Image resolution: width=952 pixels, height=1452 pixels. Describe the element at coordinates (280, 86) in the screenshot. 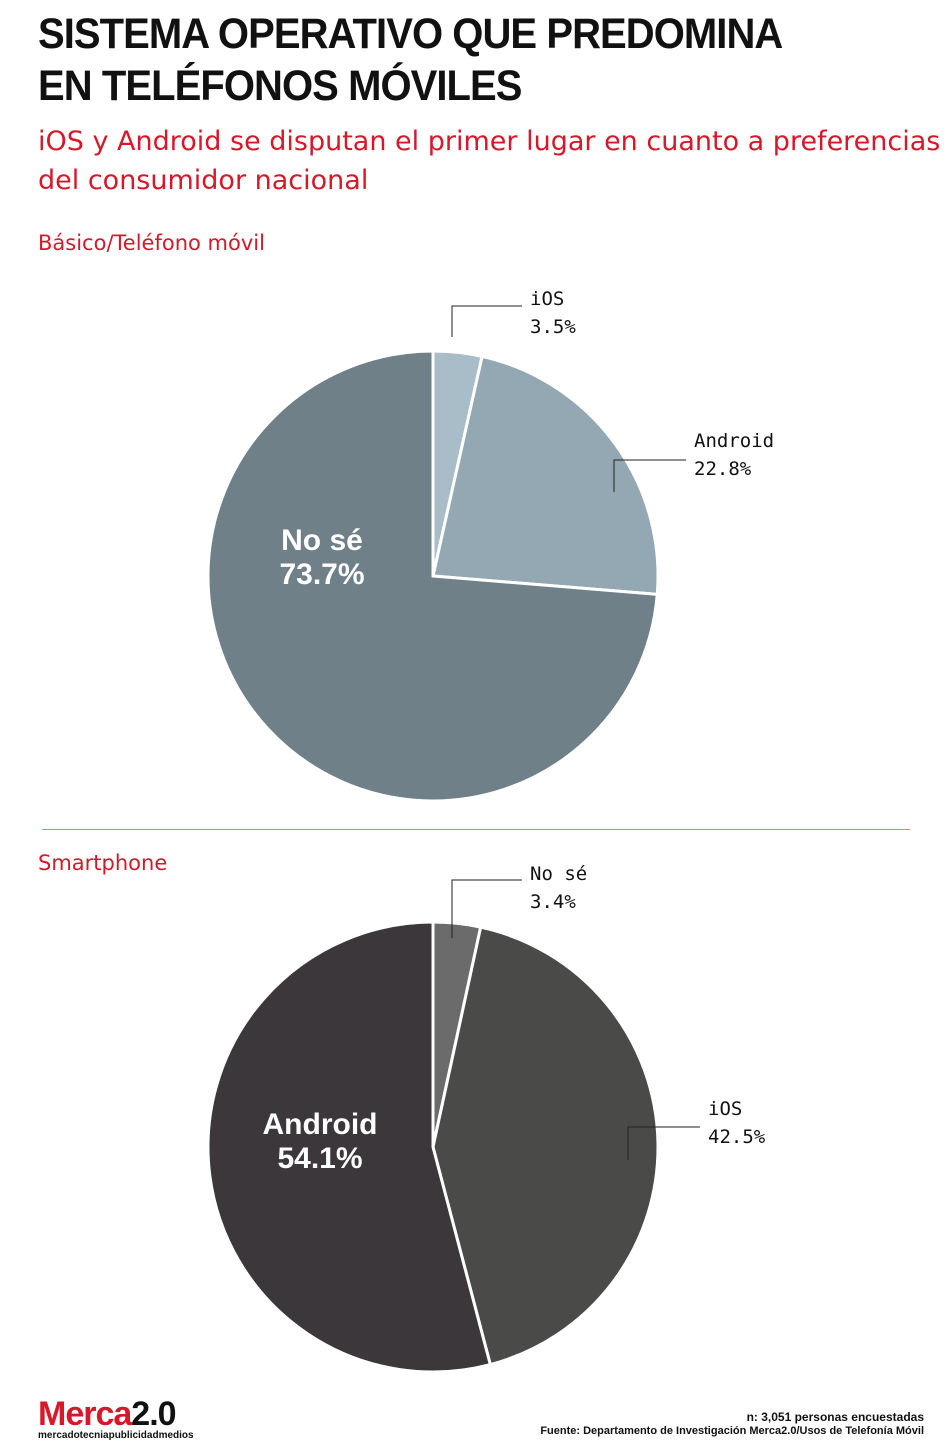

I see `title-line-2: EN TELÉFONOS MÓVILES` at that location.